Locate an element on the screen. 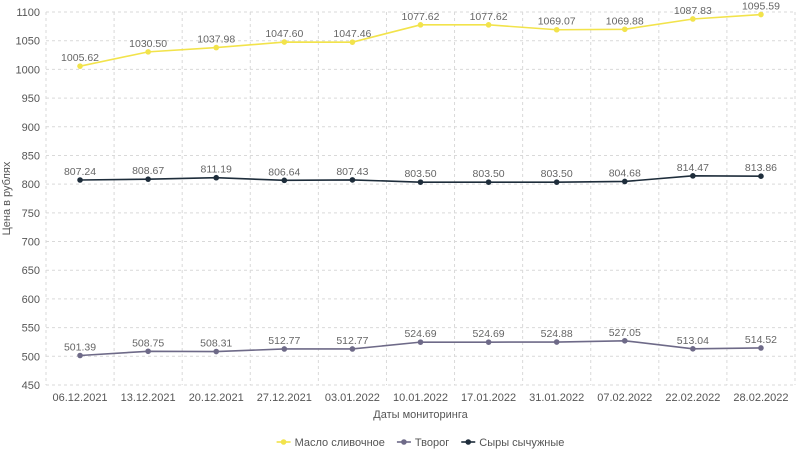 This screenshot has width=800, height=451. legend-item-1: Масло сливочное is located at coordinates (330, 443).